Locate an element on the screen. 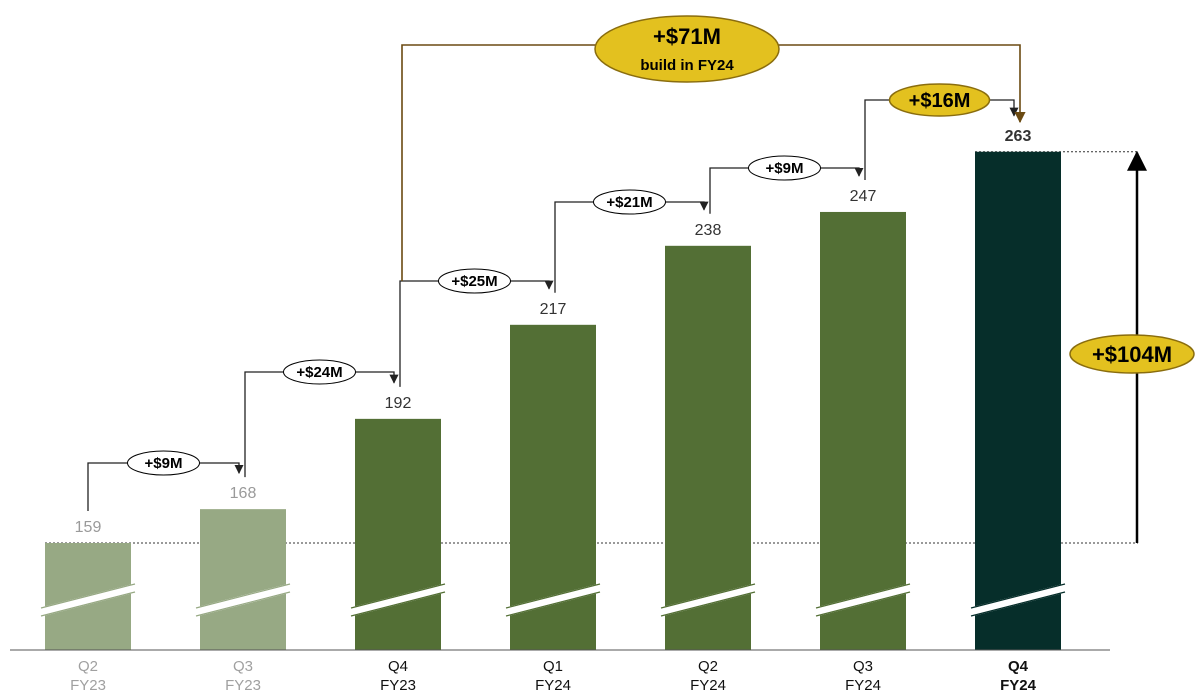 This screenshot has height=696, width=1197. step-callout-text-4: +$9M is located at coordinates (785, 168).